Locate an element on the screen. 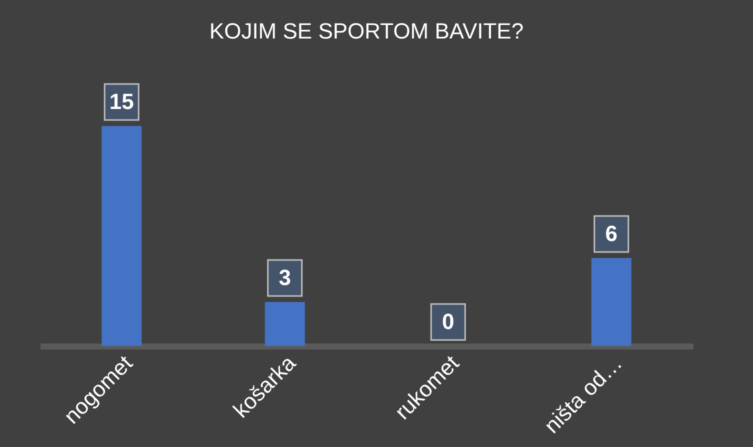 The width and height of the screenshot is (753, 447). chart-title: KOJIM SE SPORTOM BAVITE? is located at coordinates (366, 31).